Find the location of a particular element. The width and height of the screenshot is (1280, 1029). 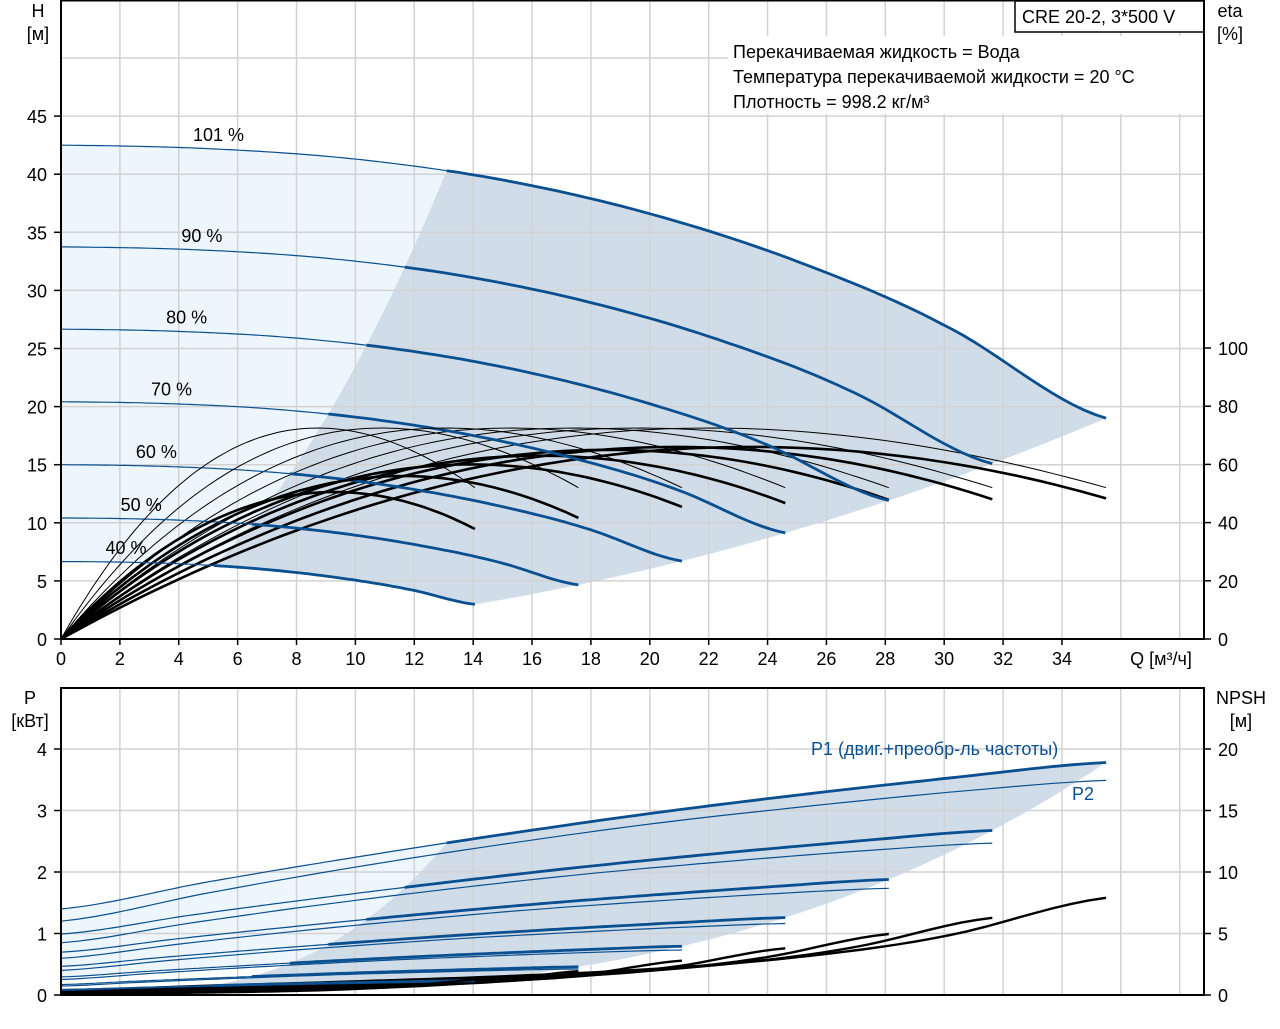

eta-axis-unit: [%] is located at coordinates (1230, 34).